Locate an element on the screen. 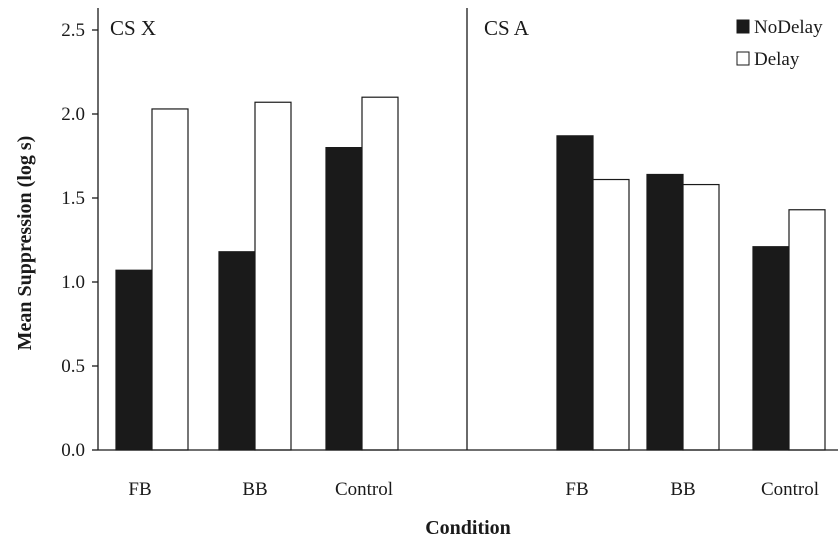 Image resolution: width=838 pixels, height=542 pixels. legend: NoDelay Delay is located at coordinates (779, 43).